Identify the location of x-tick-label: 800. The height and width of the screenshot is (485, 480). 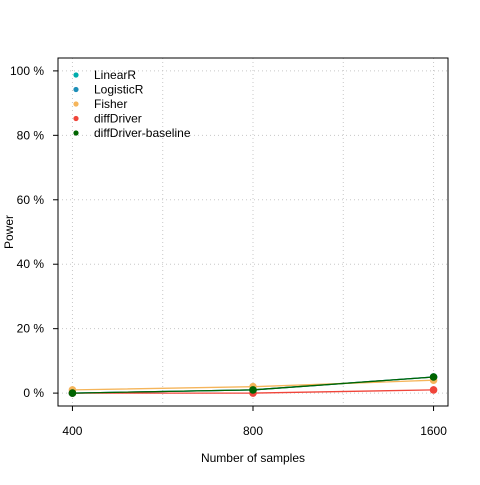
(253, 431).